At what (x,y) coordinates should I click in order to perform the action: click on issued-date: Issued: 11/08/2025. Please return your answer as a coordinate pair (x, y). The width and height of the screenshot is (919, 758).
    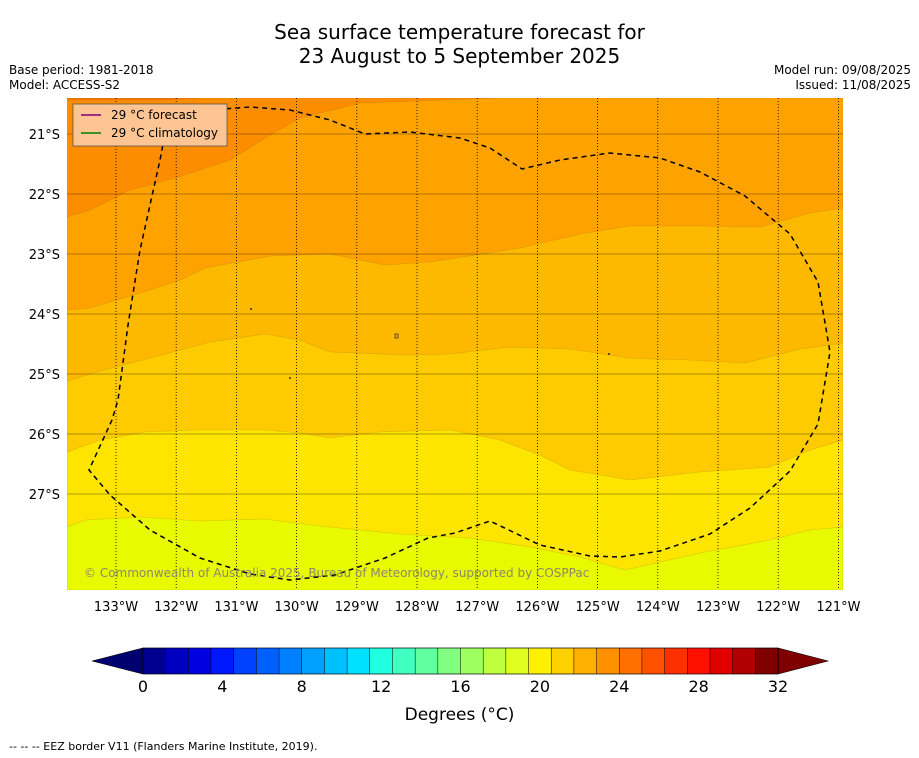
    Looking at the image, I should click on (853, 85).